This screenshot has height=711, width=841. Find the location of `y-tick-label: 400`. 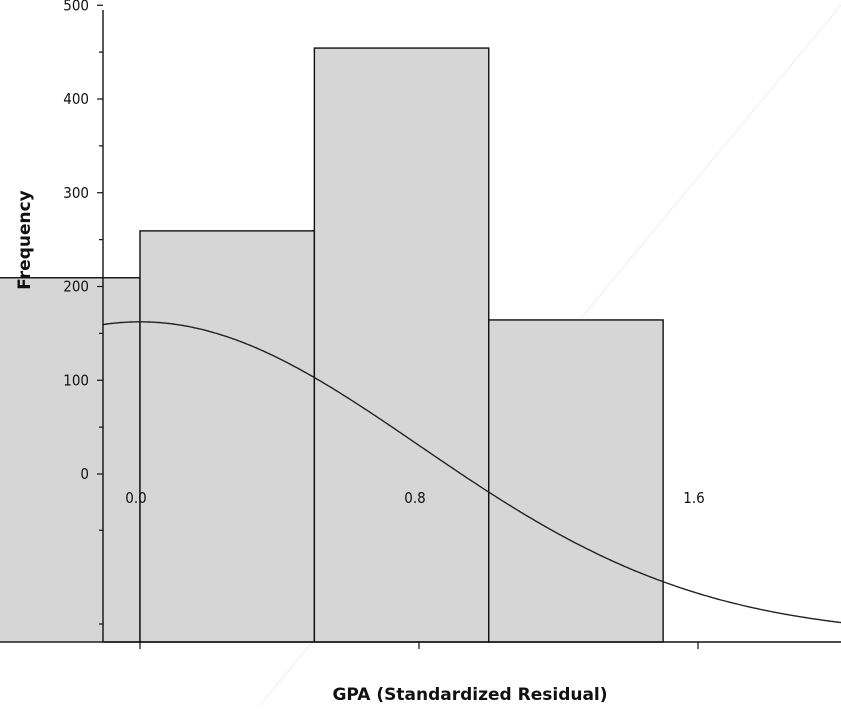

y-tick-label: 400 is located at coordinates (76, 99).